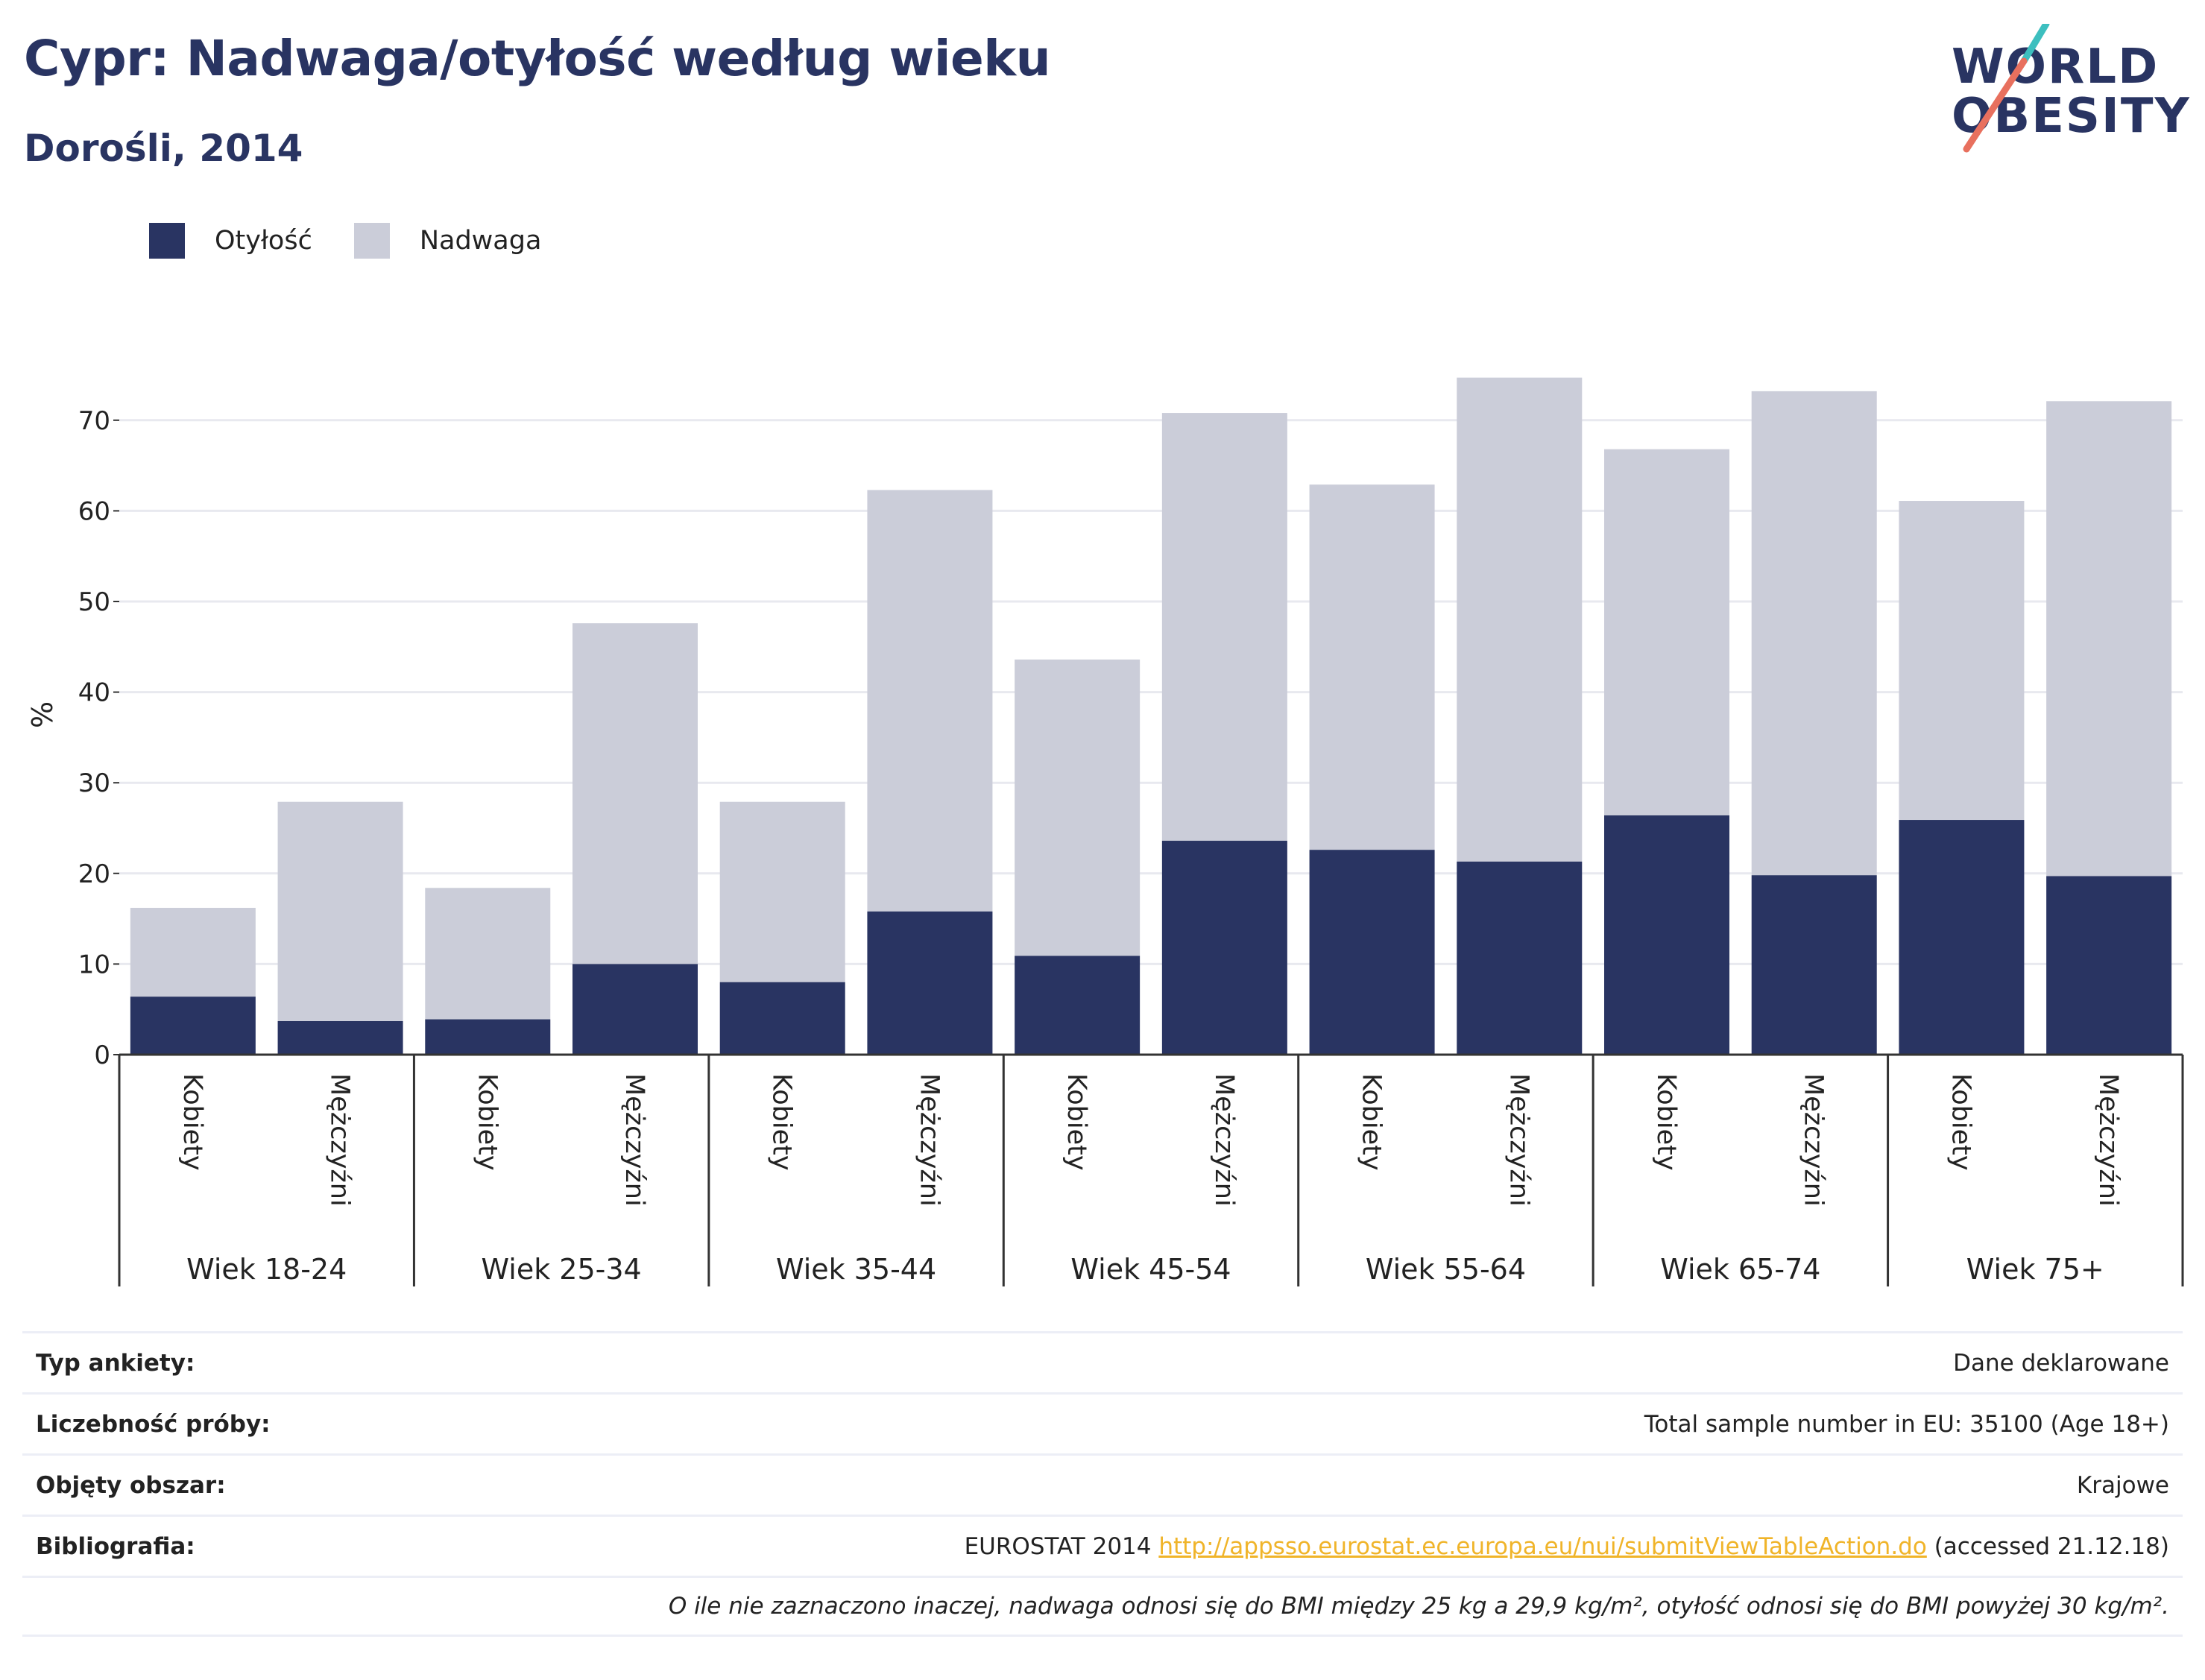  What do you see at coordinates (1740, 1269) in the screenshot?
I see `x-group-label: Wiek 65-74` at bounding box center [1740, 1269].